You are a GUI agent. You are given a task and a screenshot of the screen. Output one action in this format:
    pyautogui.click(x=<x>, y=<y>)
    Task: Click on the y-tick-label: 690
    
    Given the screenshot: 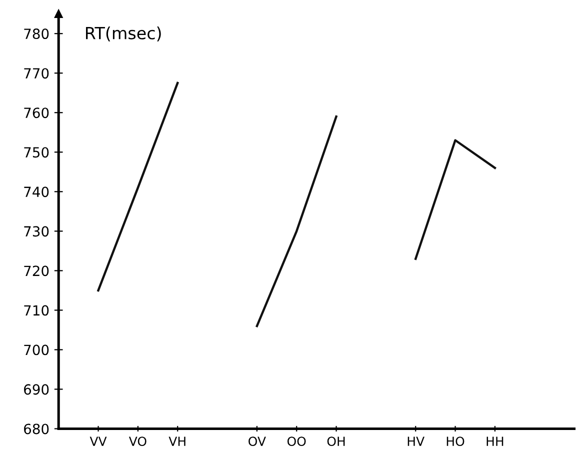 What is the action you would take?
    pyautogui.click(x=36, y=389)
    